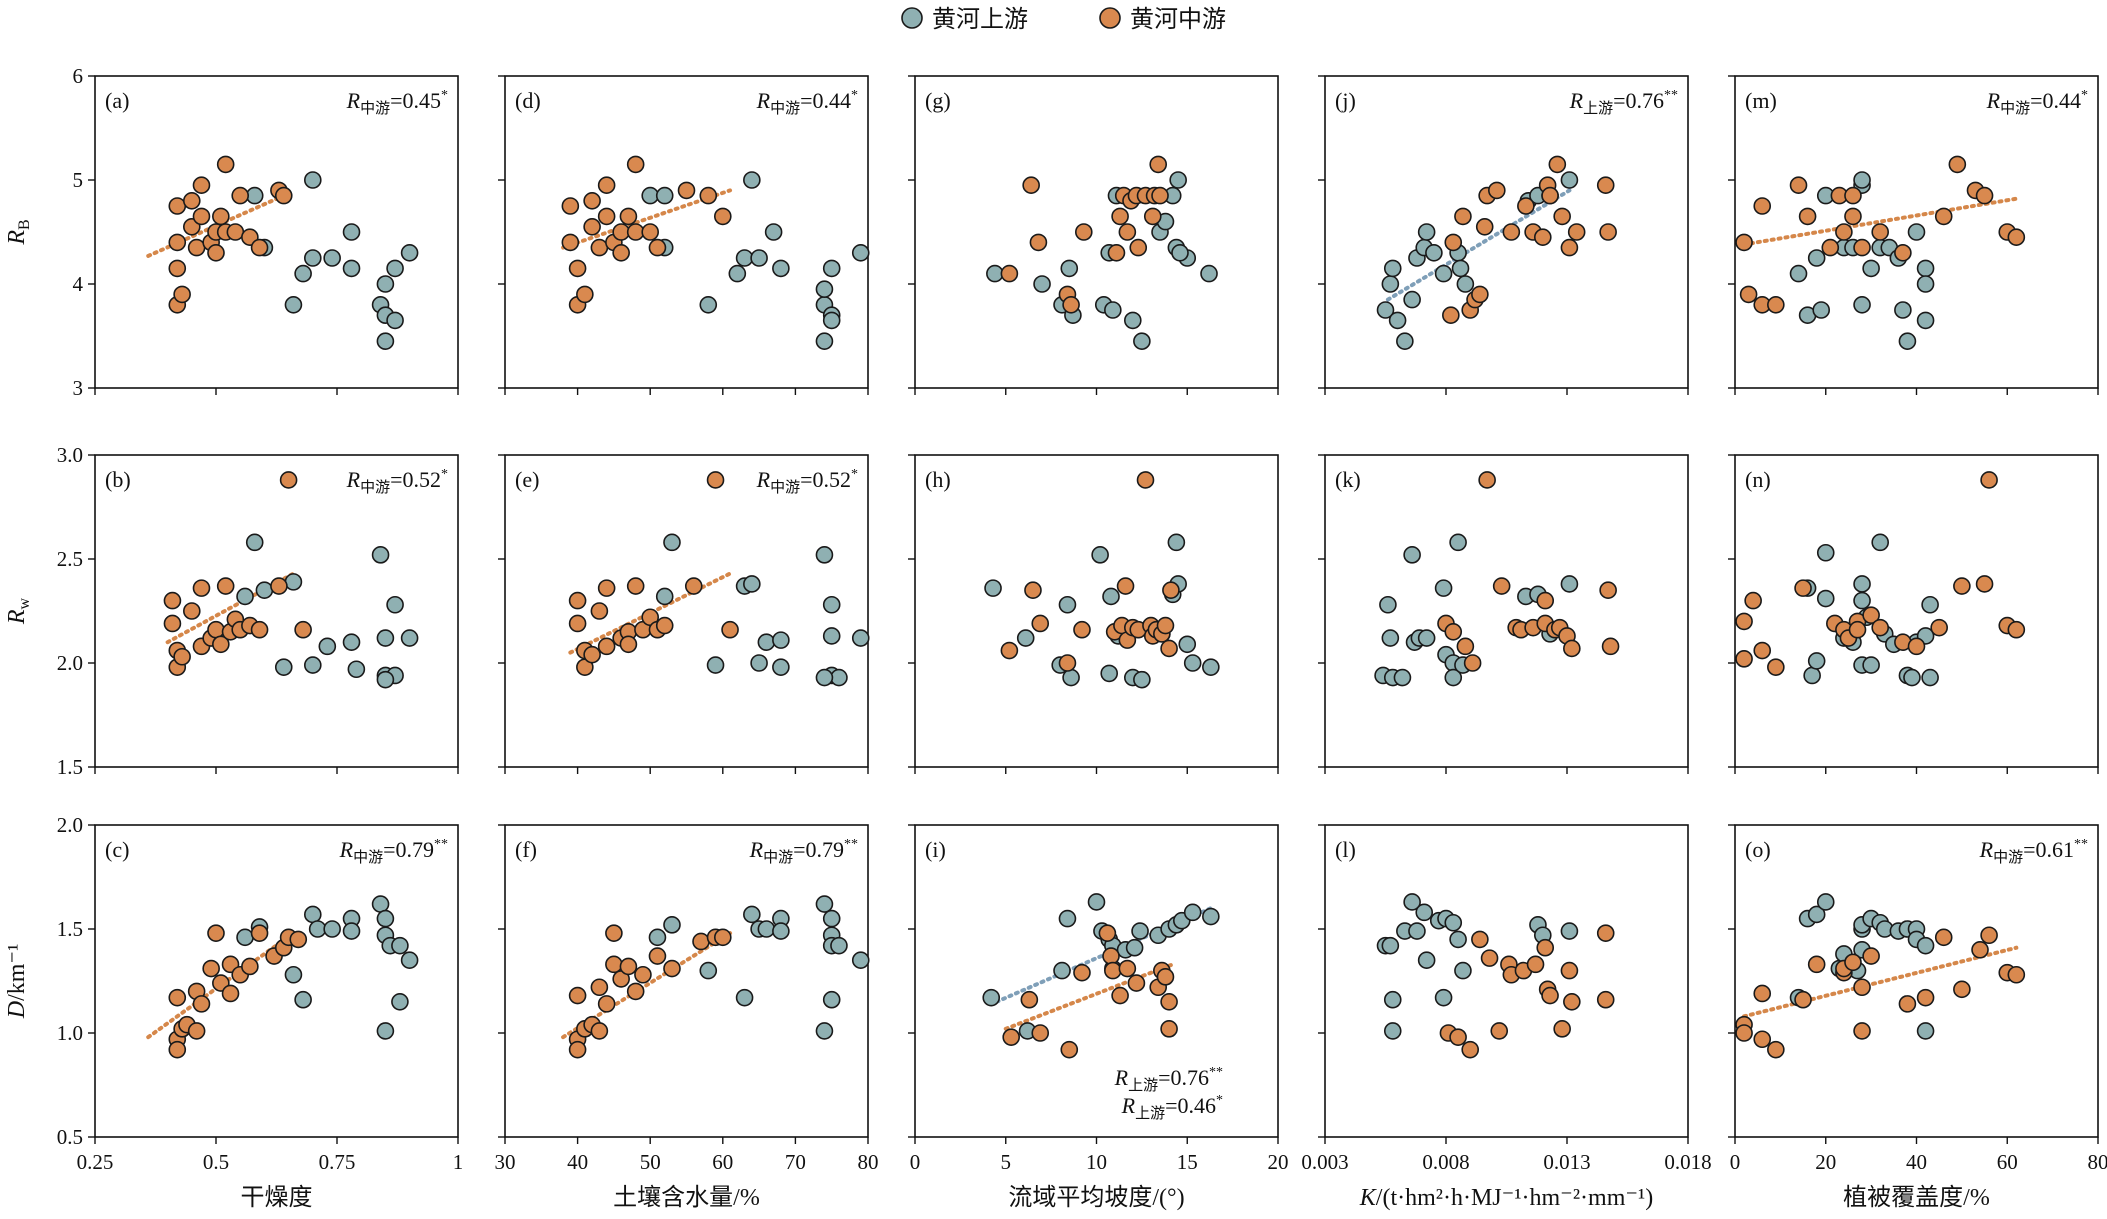  What do you see at coordinates (647, 985) in the screenshot?
I see `trend-line` at bounding box center [647, 985].